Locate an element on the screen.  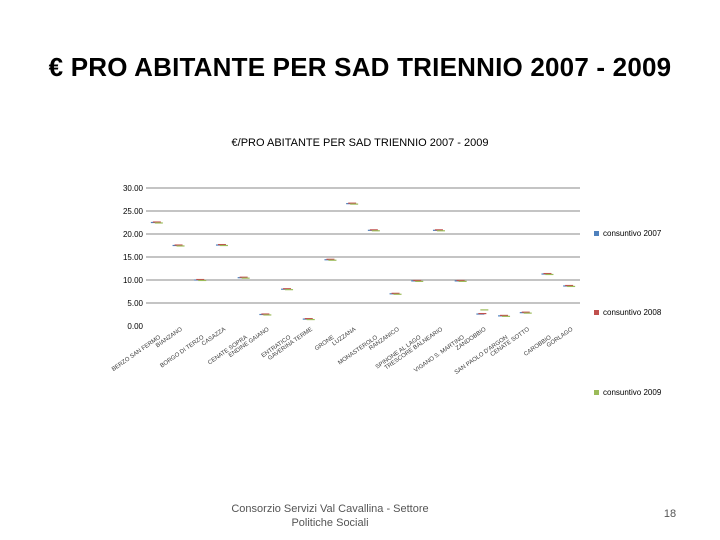
y-tick-label: 10.00 is located at coordinates (133, 280).